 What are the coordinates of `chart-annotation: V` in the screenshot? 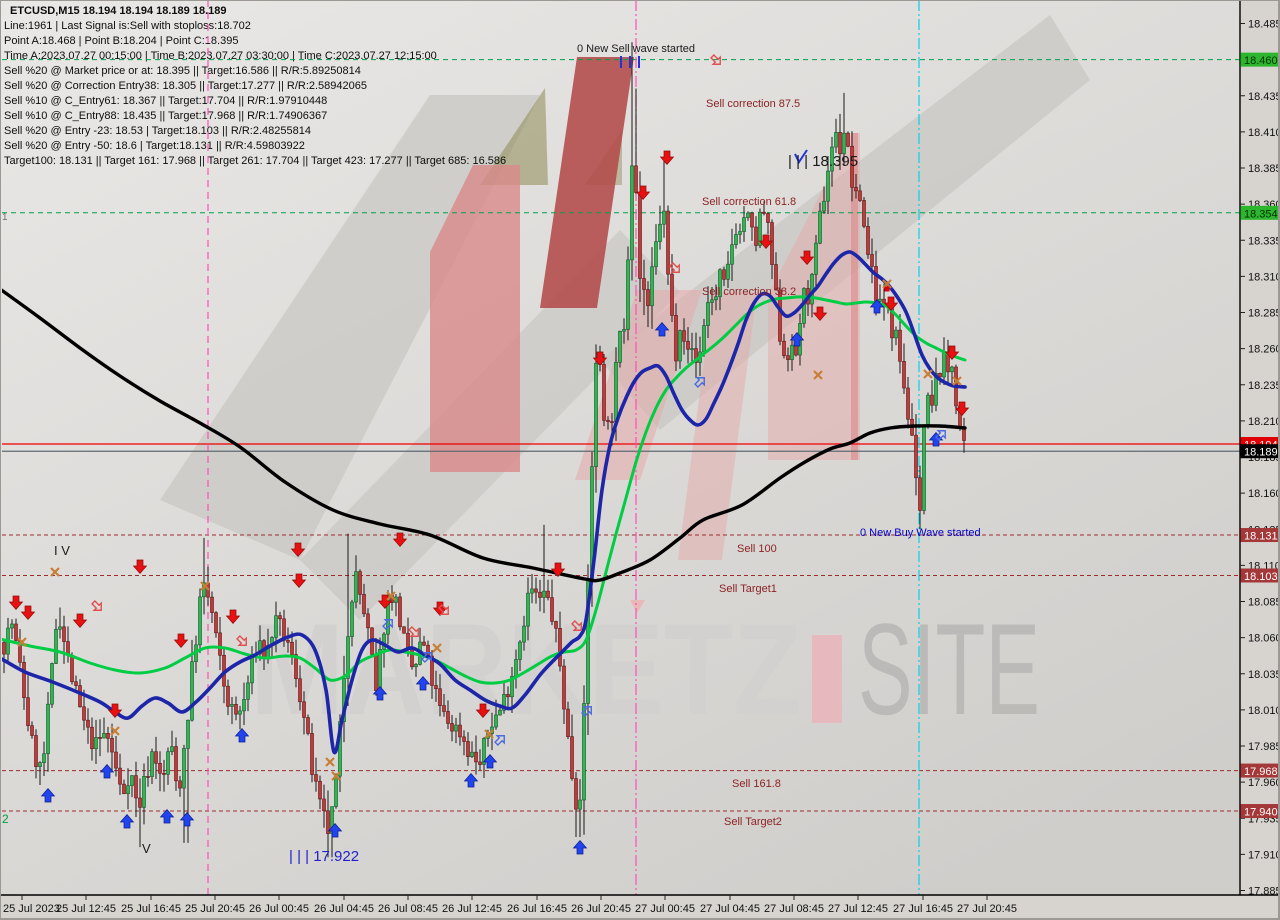 It's located at (146, 848).